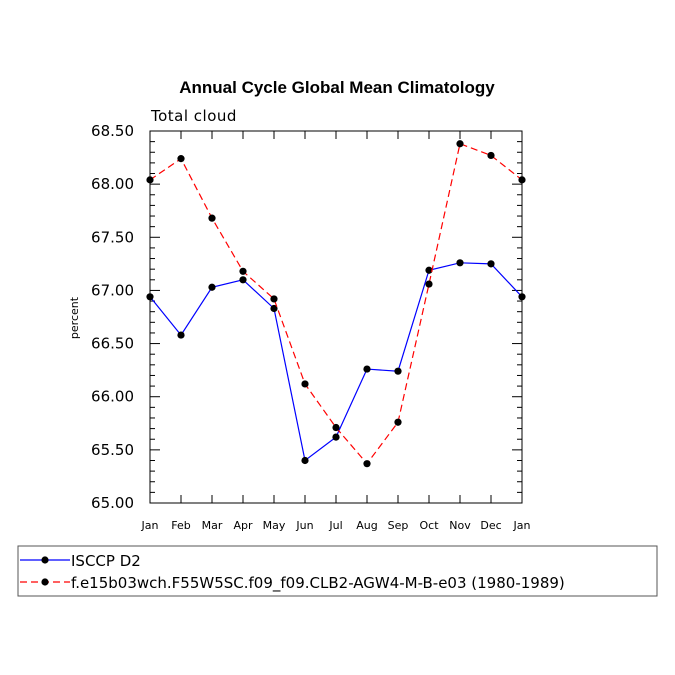  I want to click on x-tick-label: Aug, so click(366, 525).